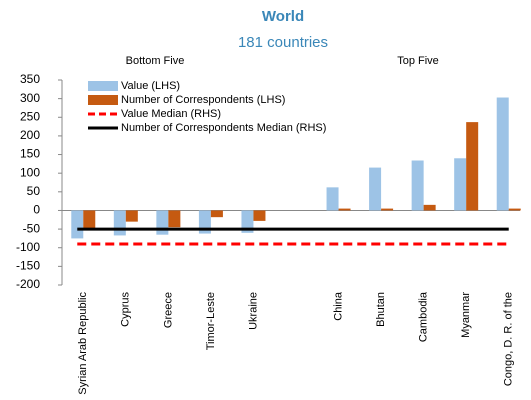 The width and height of the screenshot is (531, 400). What do you see at coordinates (83, 343) in the screenshot?
I see `x-tick-label: Syrian Arab Republic` at bounding box center [83, 343].